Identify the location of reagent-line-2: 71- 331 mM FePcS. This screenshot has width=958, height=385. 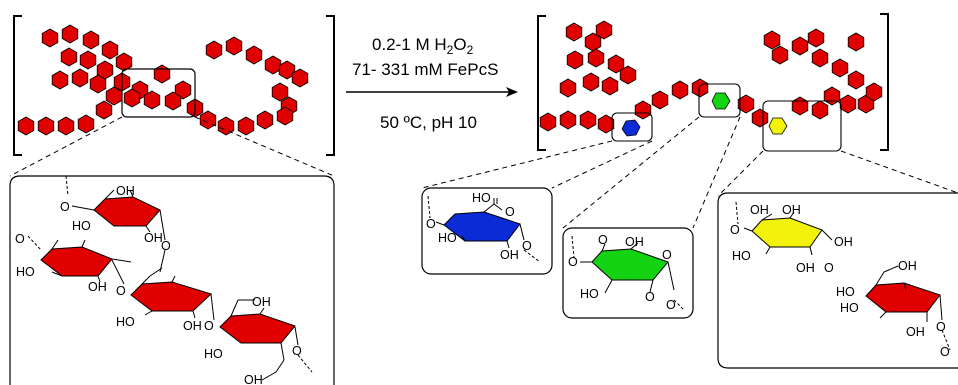
(425, 69).